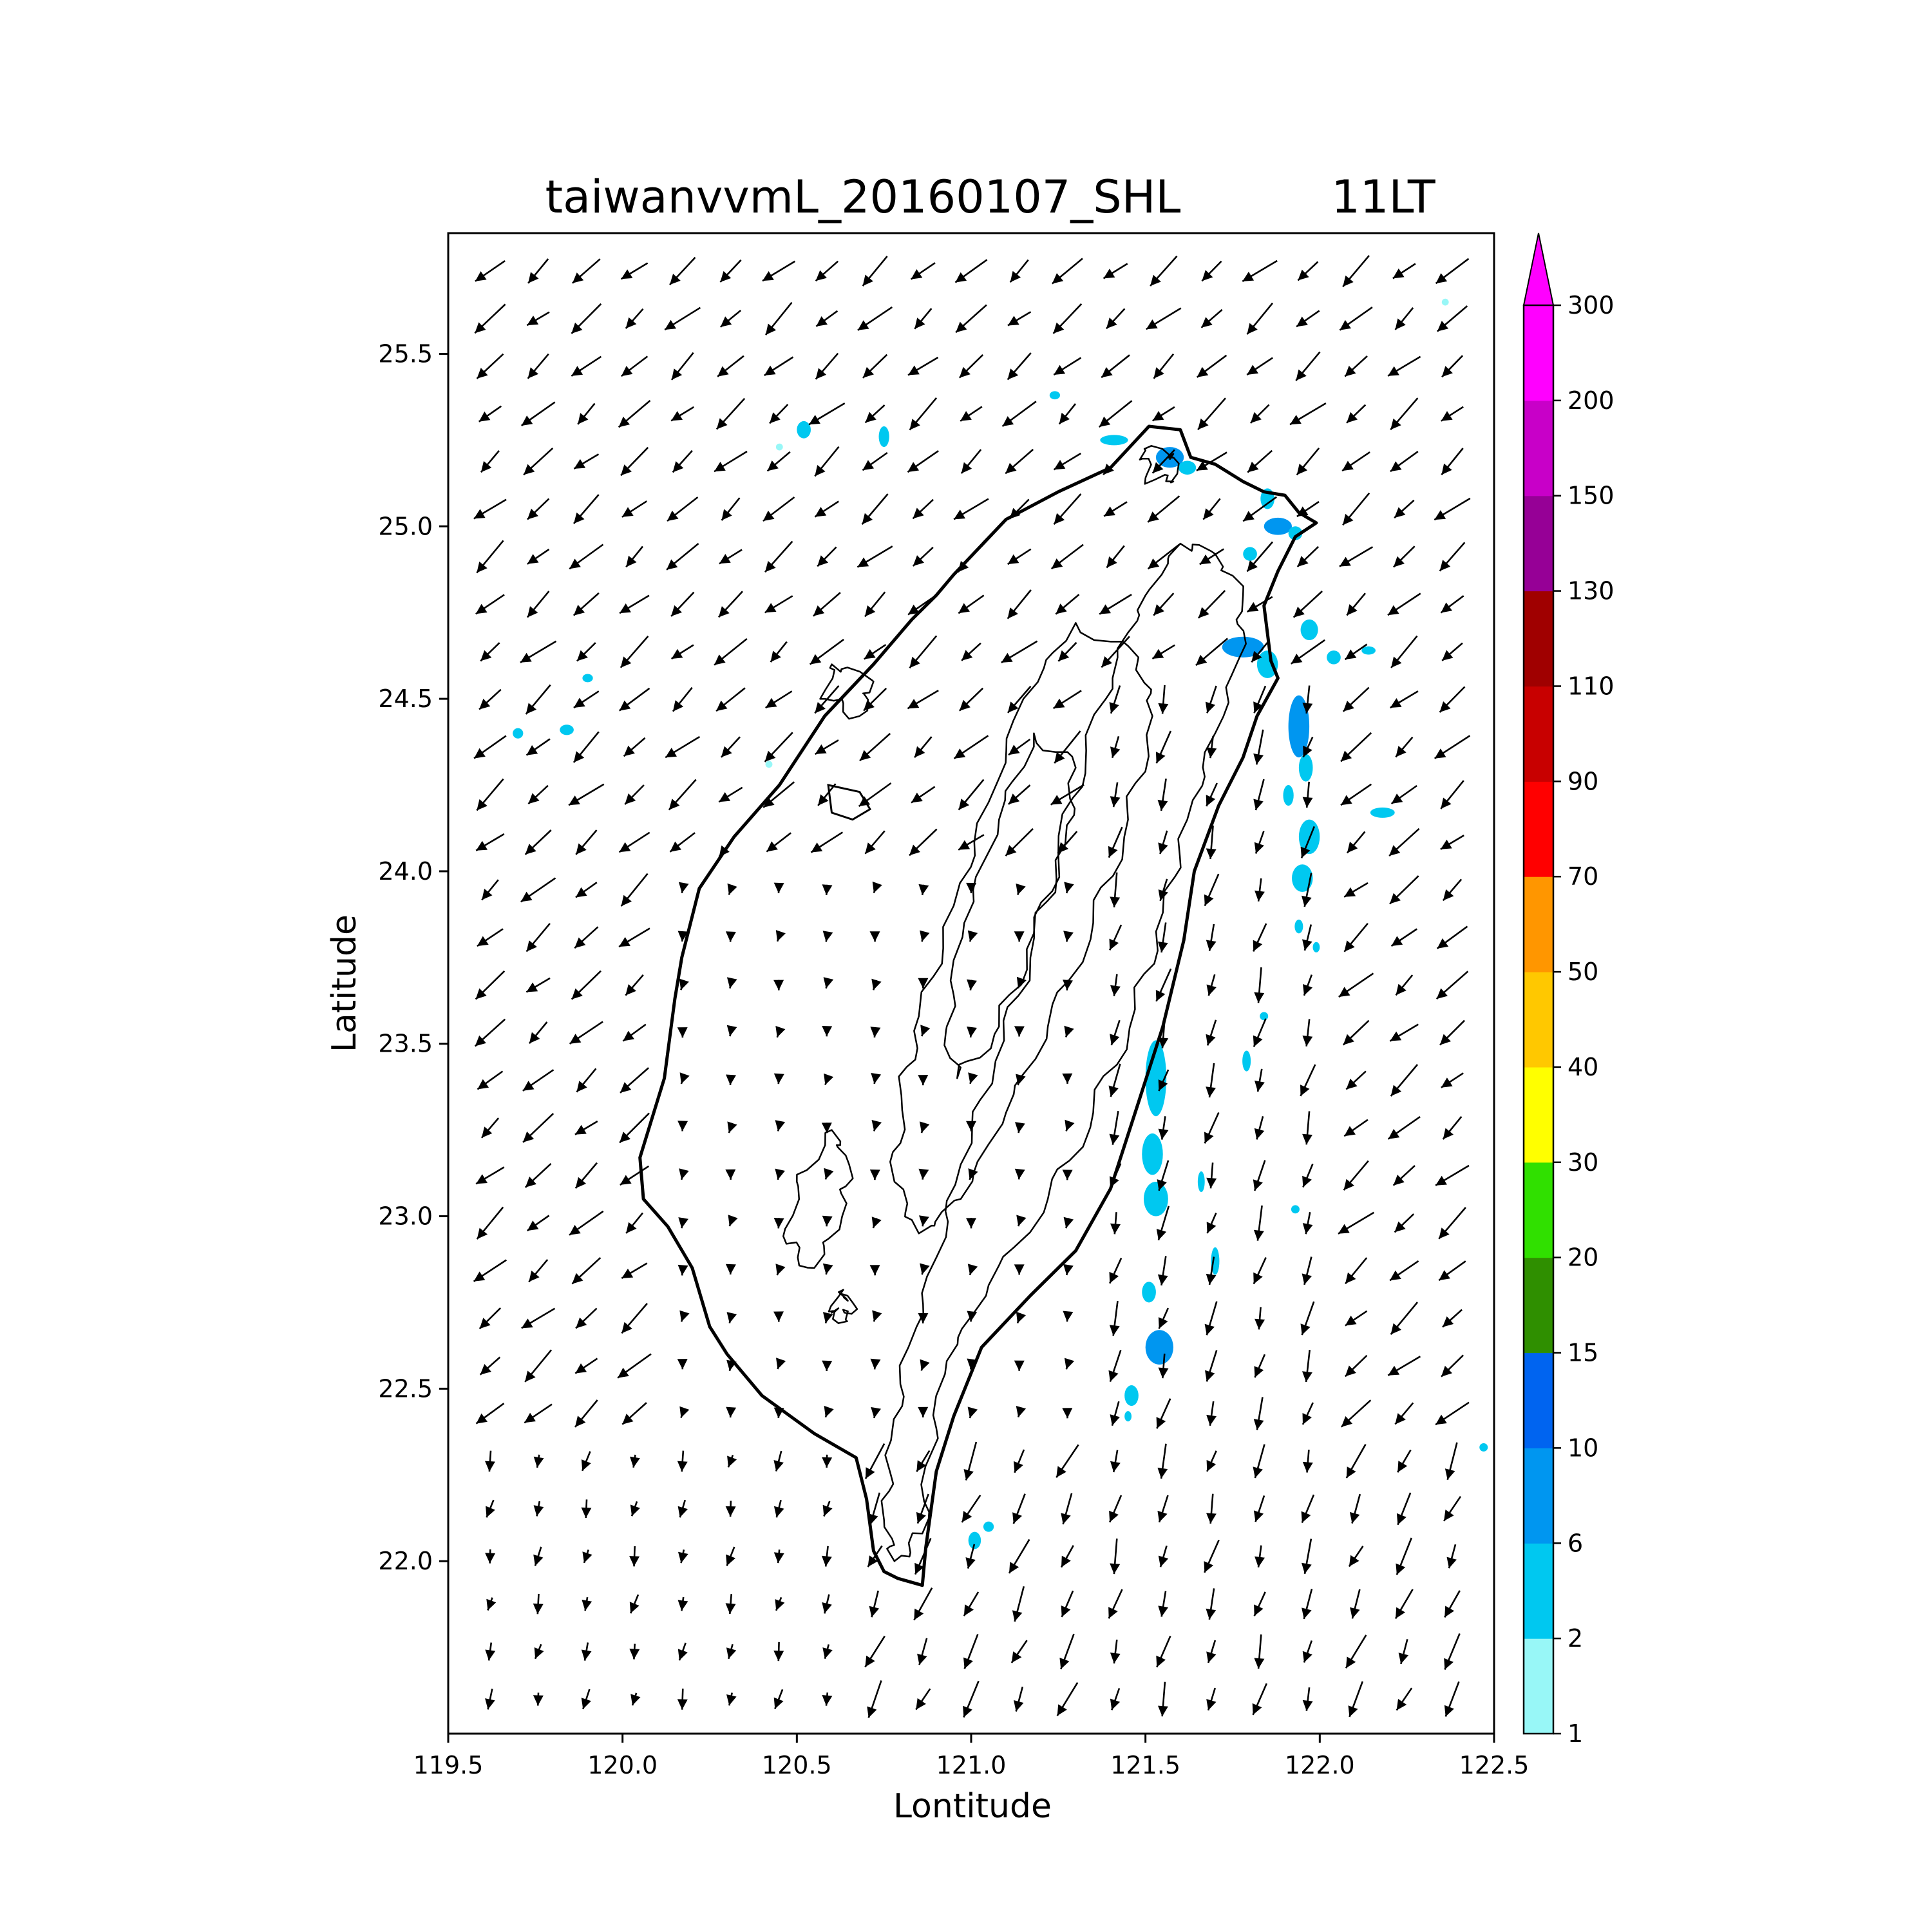 Image resolution: width=1932 pixels, height=1932 pixels. I want to click on colorbar-segment, so click(1539, 924).